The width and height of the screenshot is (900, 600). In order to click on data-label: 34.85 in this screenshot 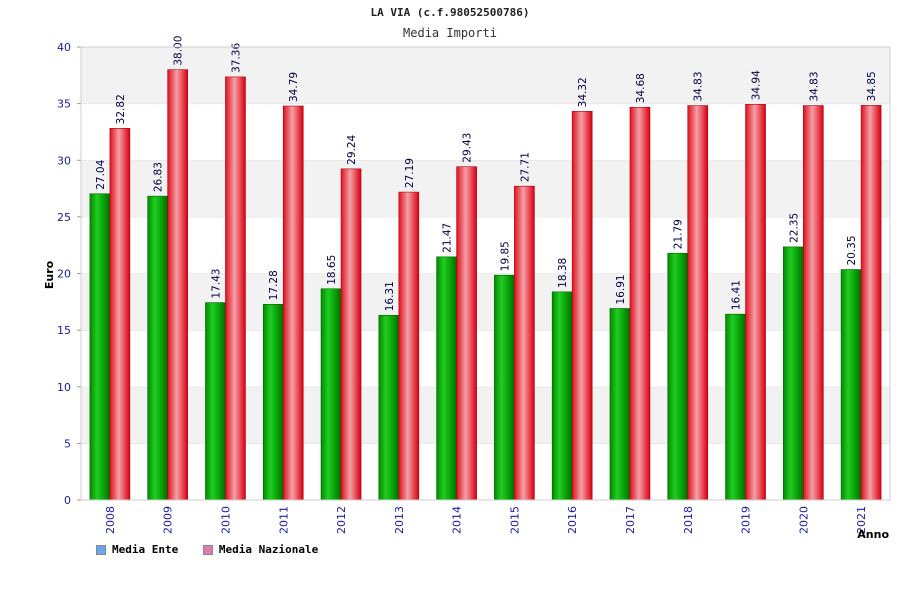, I will do `click(872, 86)`.